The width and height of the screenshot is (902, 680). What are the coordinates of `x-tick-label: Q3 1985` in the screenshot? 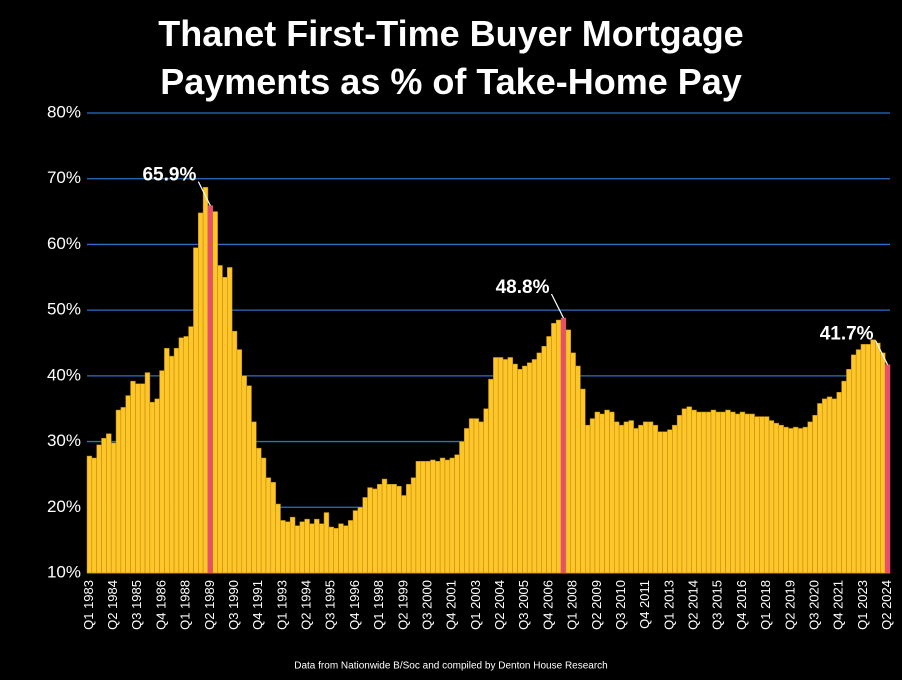 It's located at (136, 605).